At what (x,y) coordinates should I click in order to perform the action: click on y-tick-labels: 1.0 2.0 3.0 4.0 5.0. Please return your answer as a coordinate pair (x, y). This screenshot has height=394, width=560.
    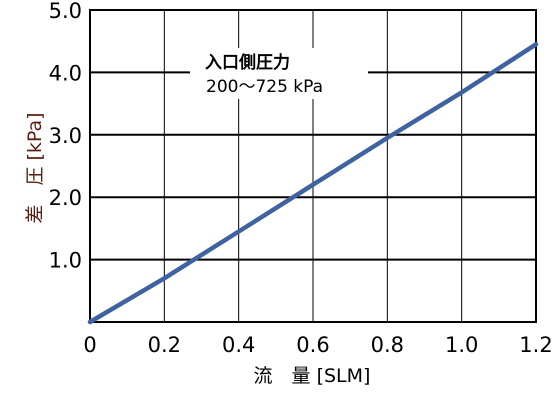
    Looking at the image, I should click on (65, 136).